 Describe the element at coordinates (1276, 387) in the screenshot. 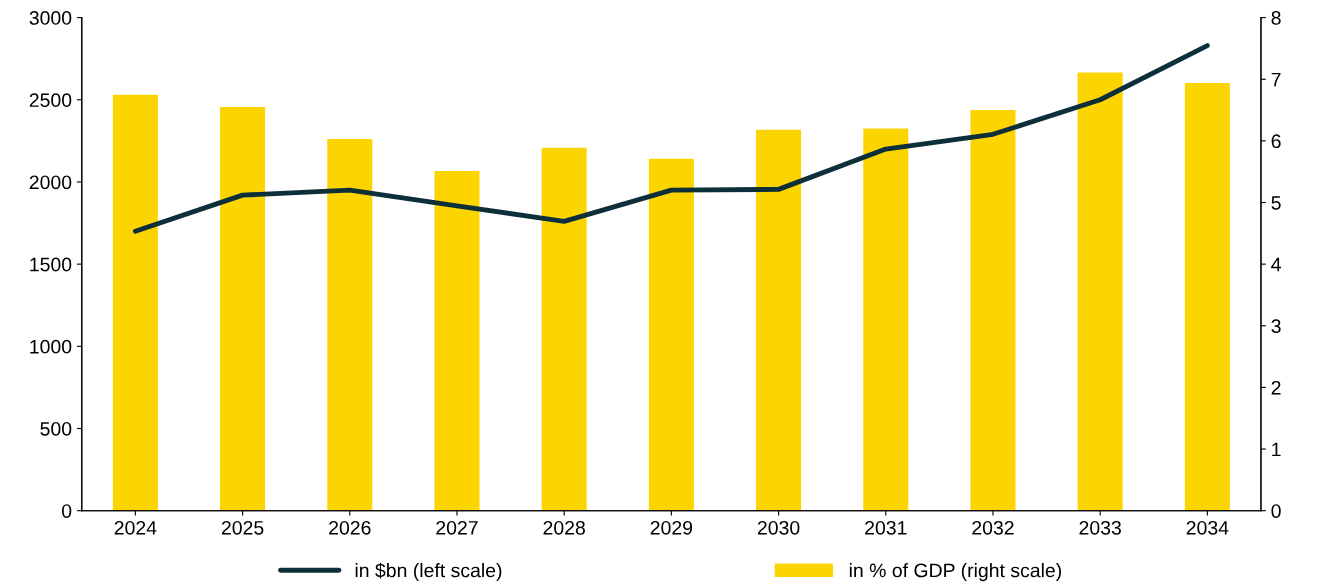

I see `y2-tick-label: 2` at that location.